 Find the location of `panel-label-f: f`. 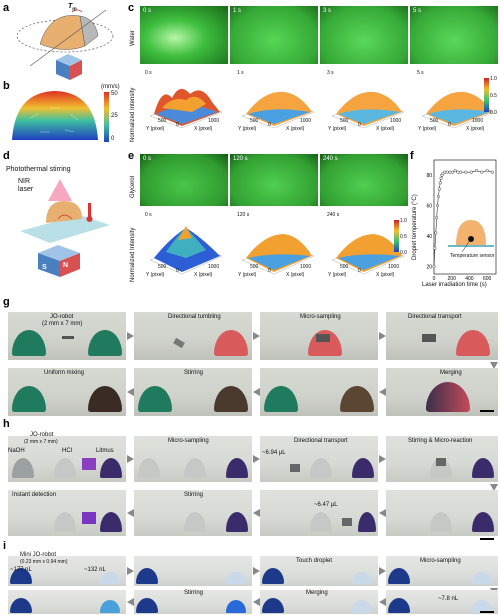

panel-label-f: f is located at coordinates (412, 156).